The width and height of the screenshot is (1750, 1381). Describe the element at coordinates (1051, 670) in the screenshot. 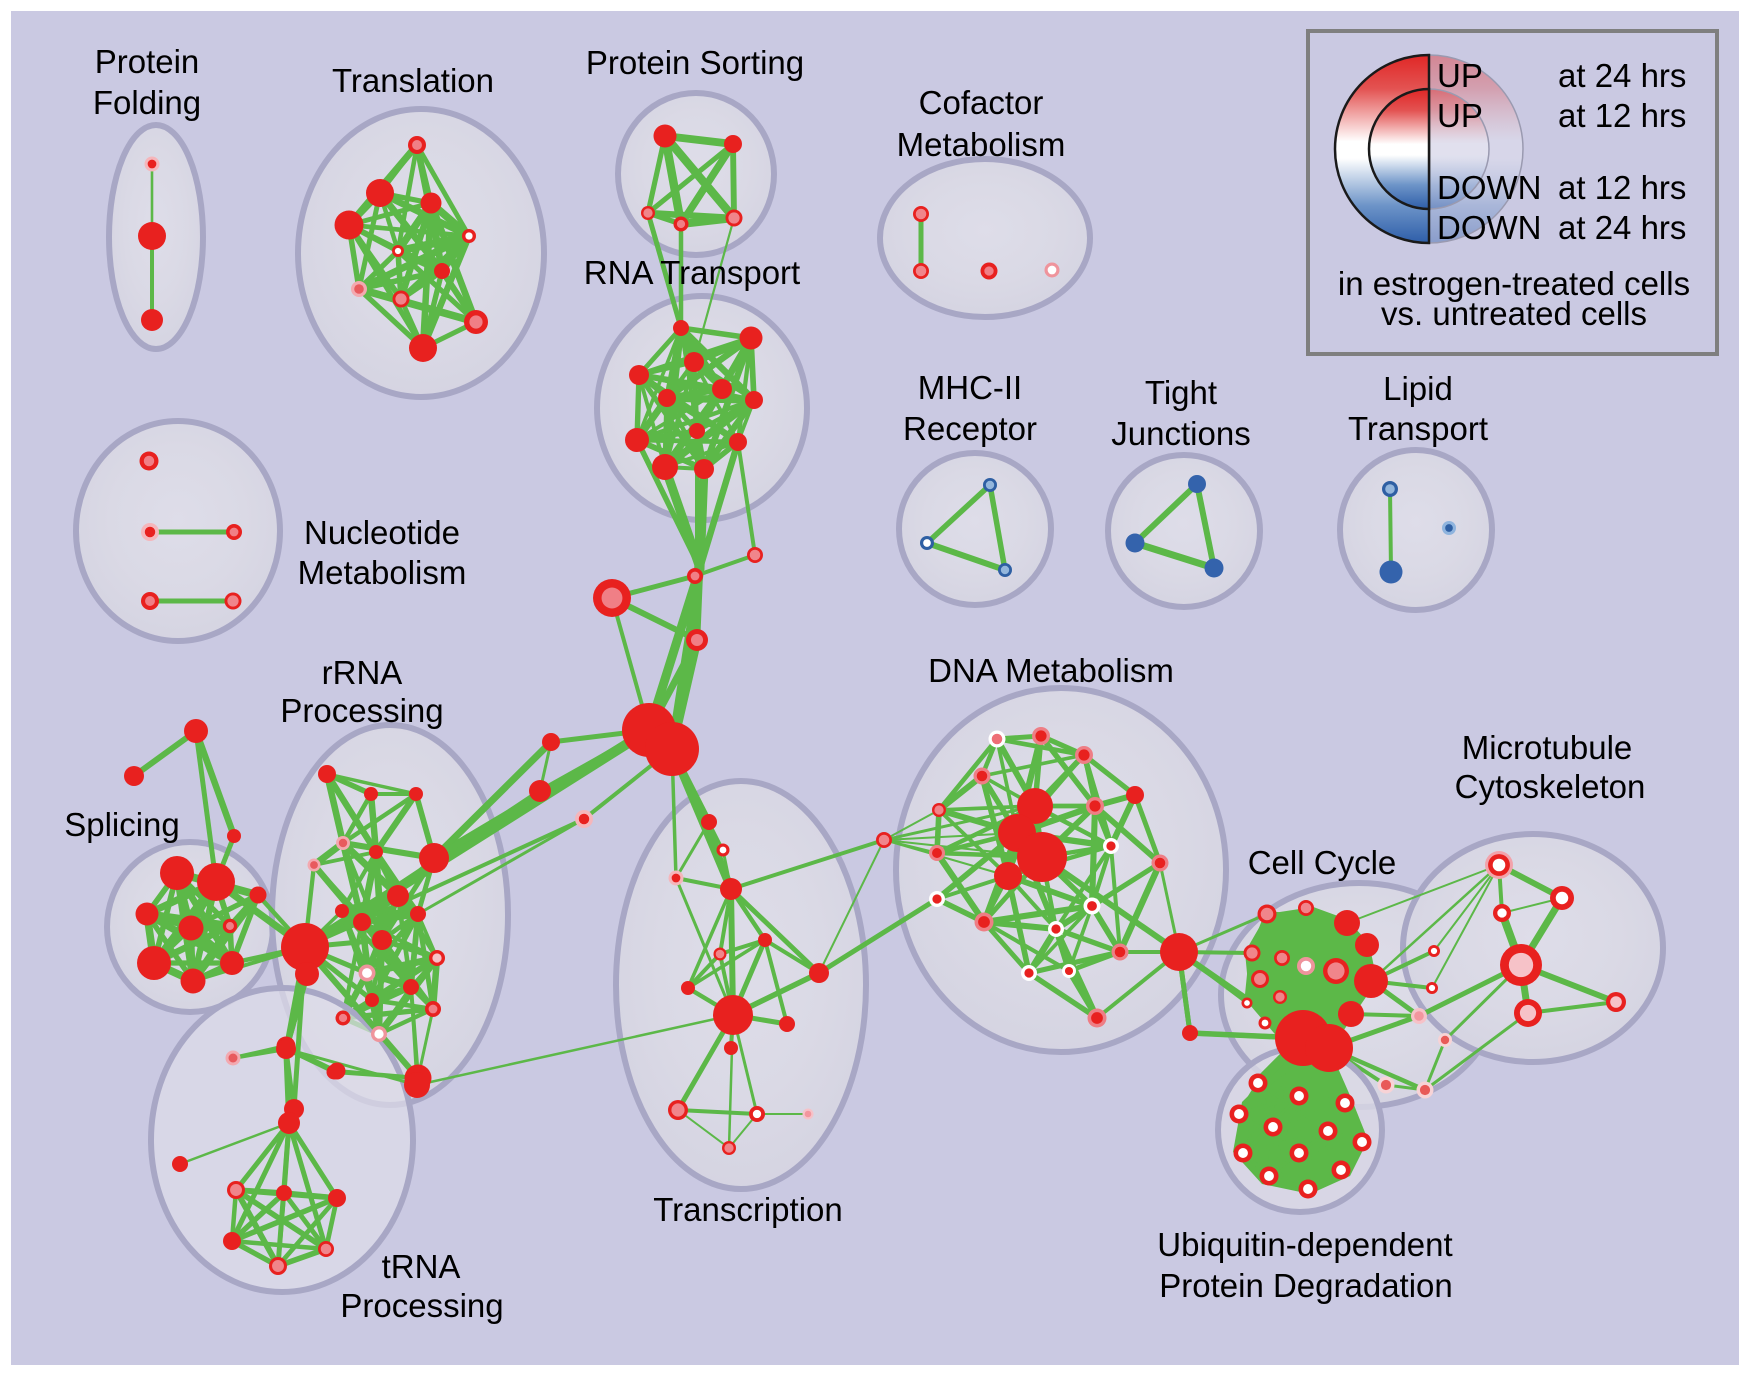

I see `svg-text: DNA Metabolism` at that location.